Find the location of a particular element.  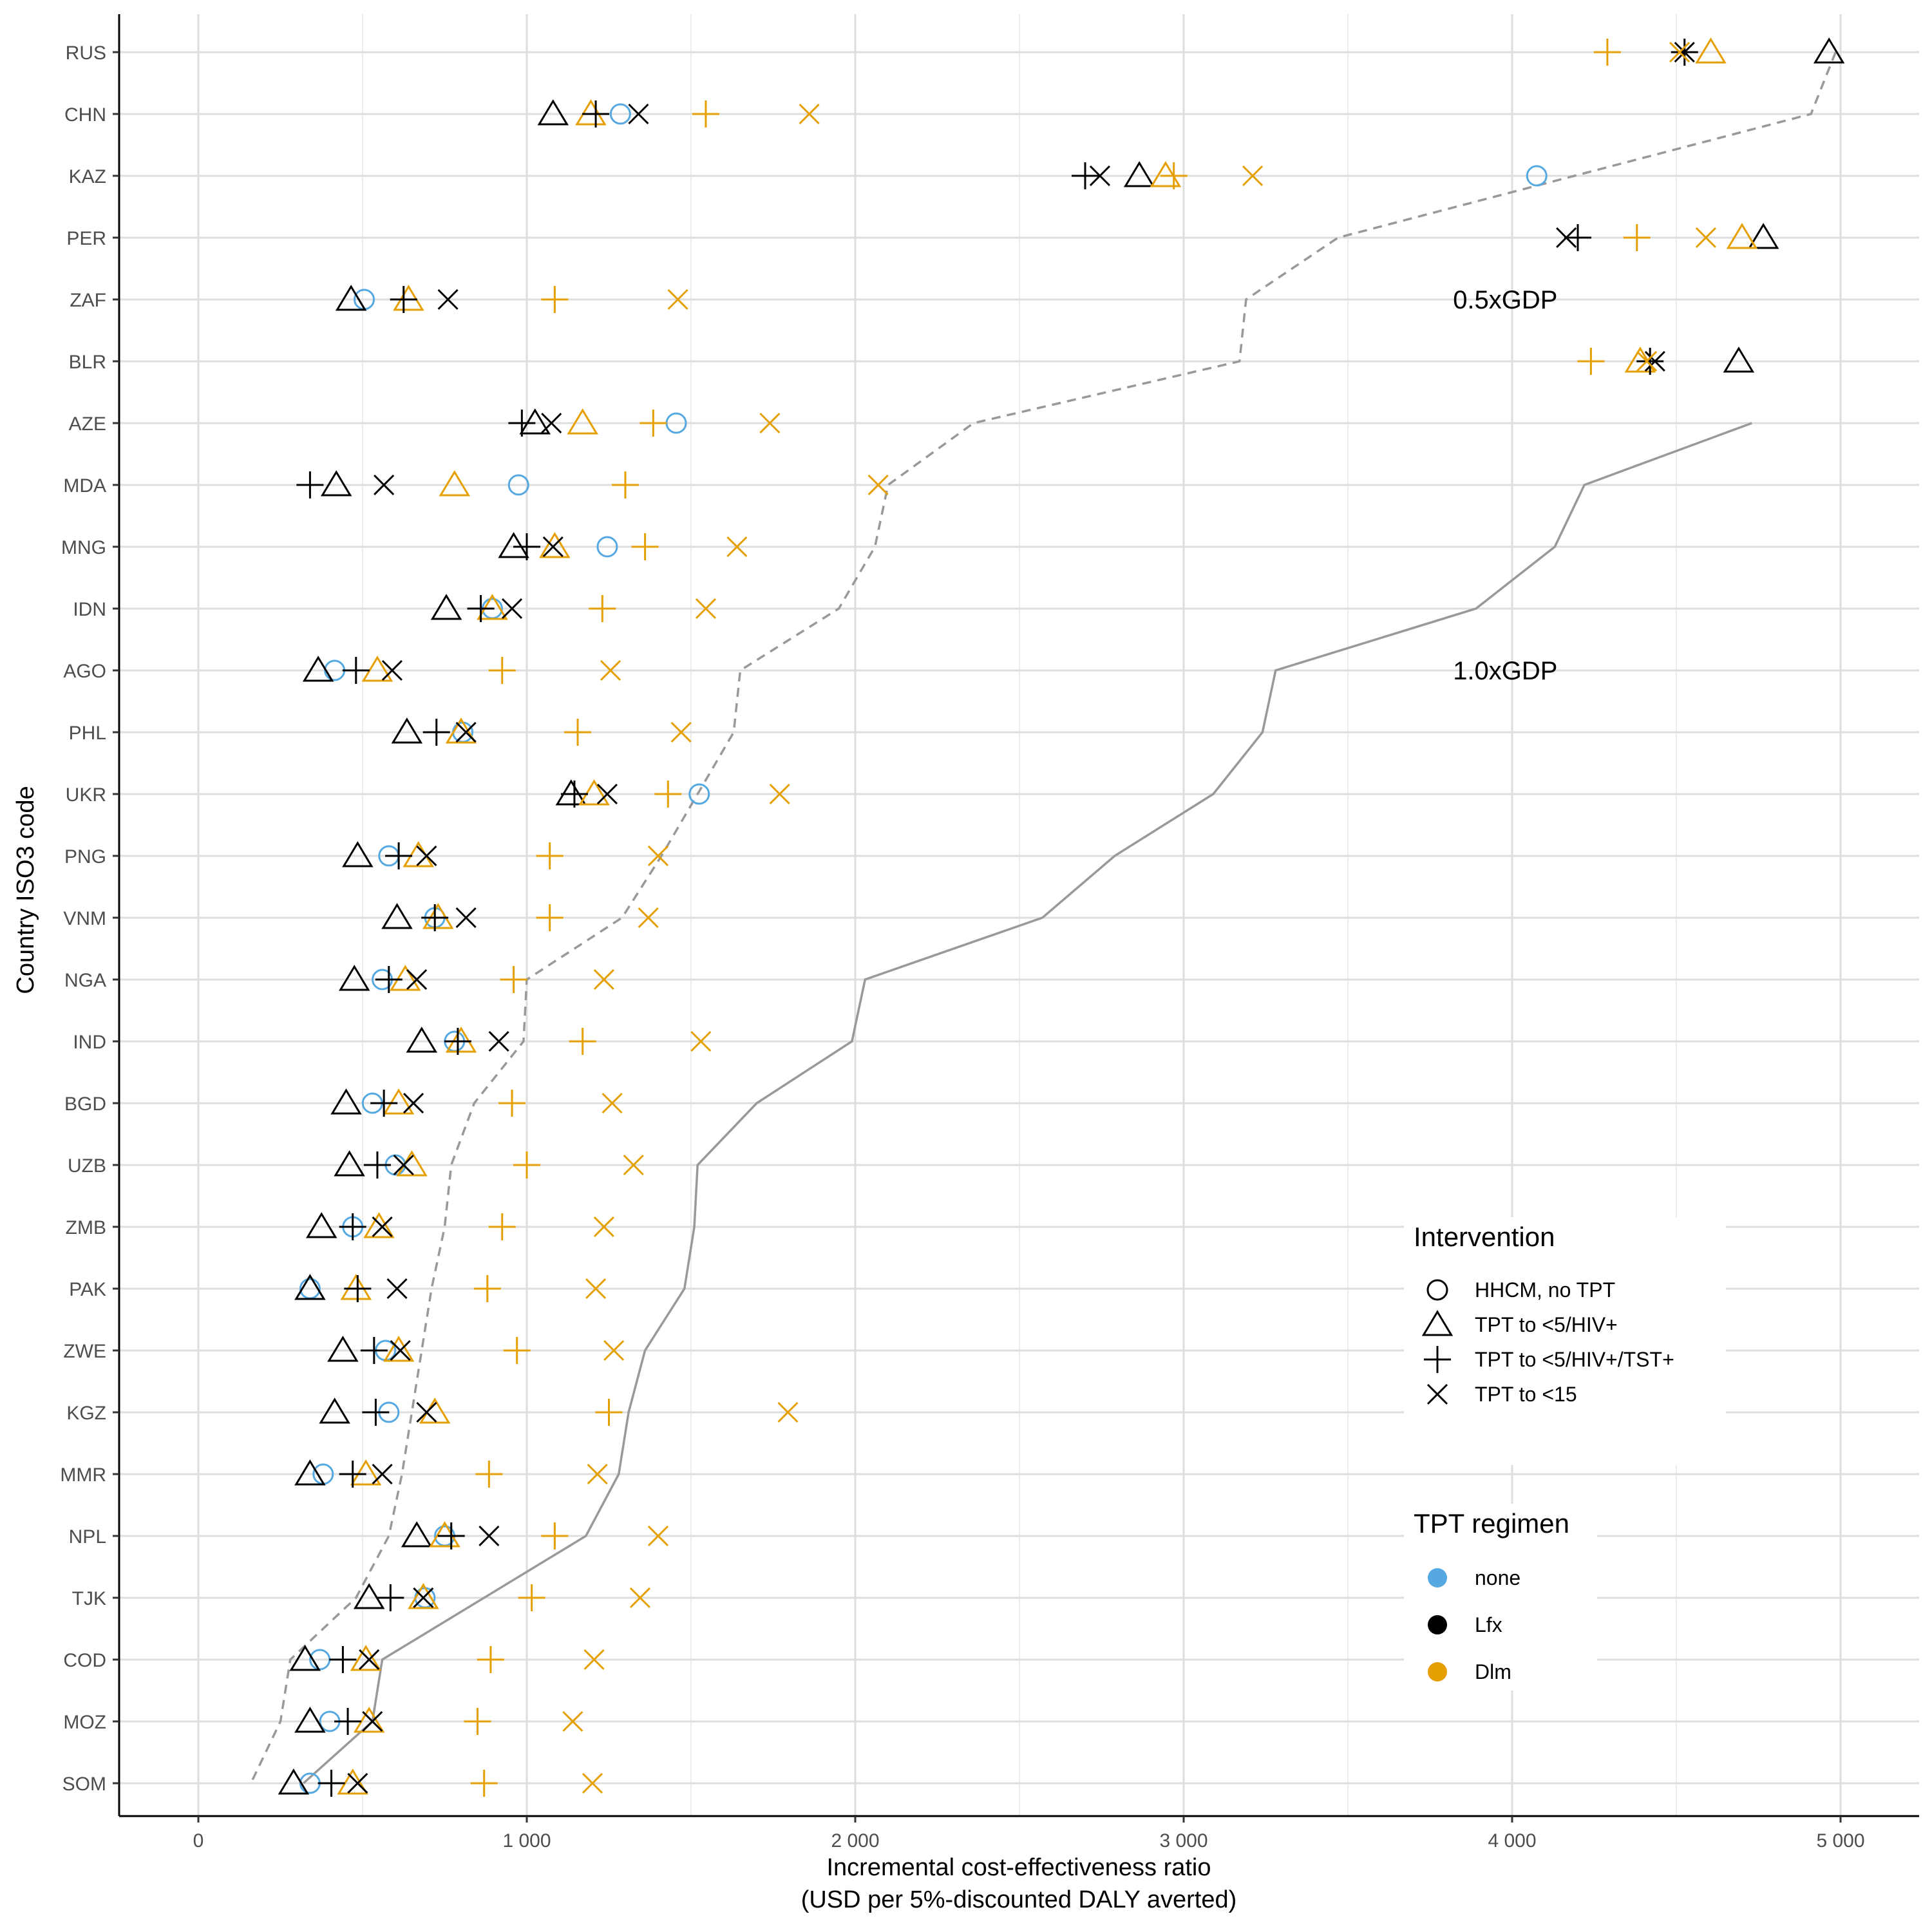

x-tick-label: 5 000 is located at coordinates (1840, 1841).